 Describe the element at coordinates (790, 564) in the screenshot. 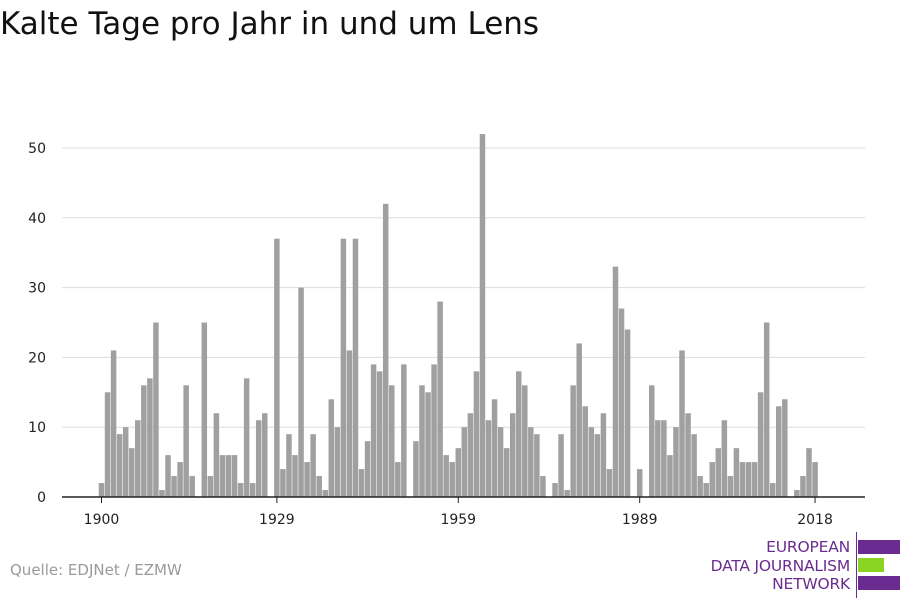

I see `edjnet-logo: EUROPEAN DATA JOURNALISM NETWORK` at that location.